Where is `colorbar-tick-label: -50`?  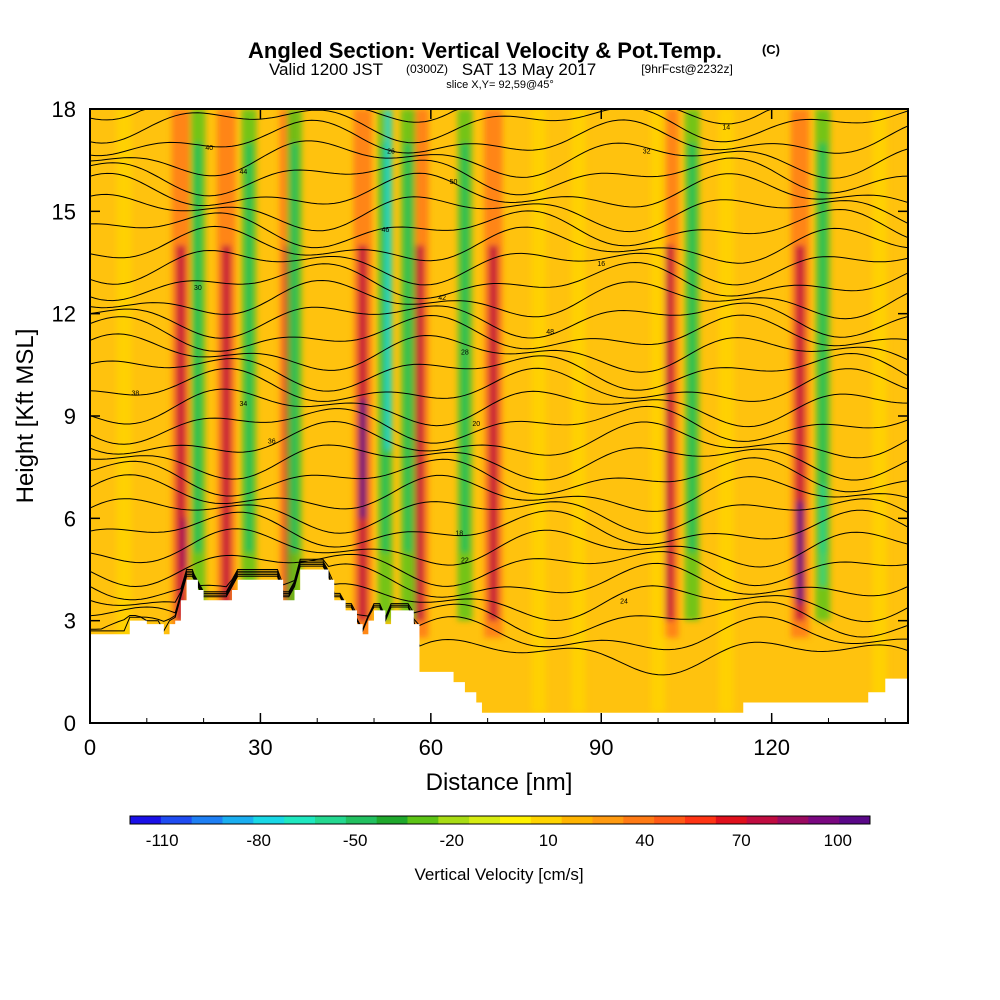 colorbar-tick-label: -50 is located at coordinates (355, 840).